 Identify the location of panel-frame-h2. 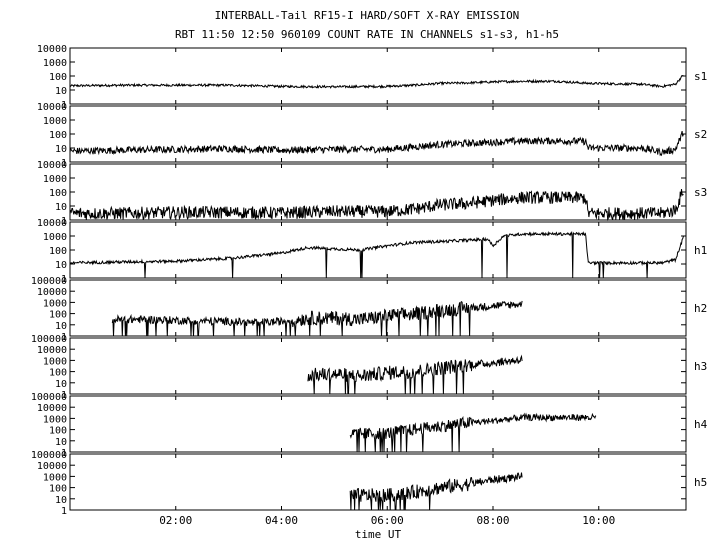
(378, 308).